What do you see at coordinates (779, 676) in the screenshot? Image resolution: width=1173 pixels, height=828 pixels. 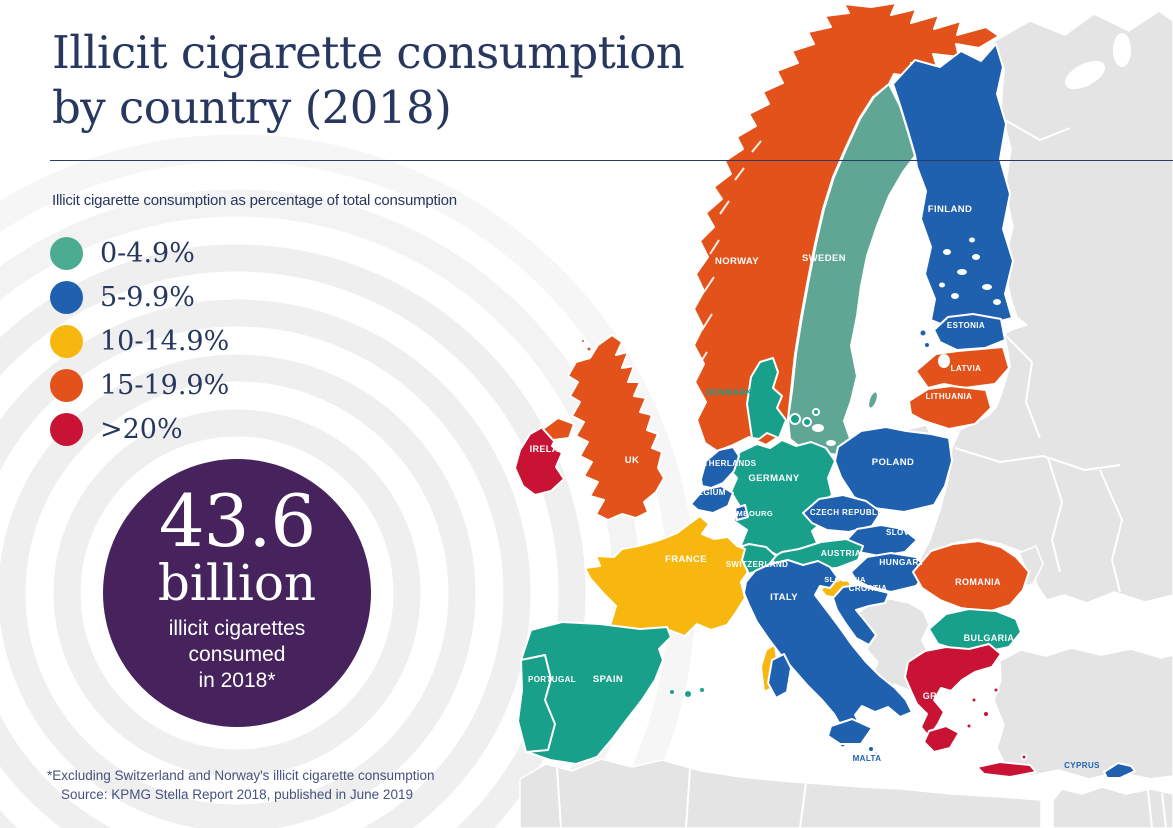 I see `island-sardinia` at bounding box center [779, 676].